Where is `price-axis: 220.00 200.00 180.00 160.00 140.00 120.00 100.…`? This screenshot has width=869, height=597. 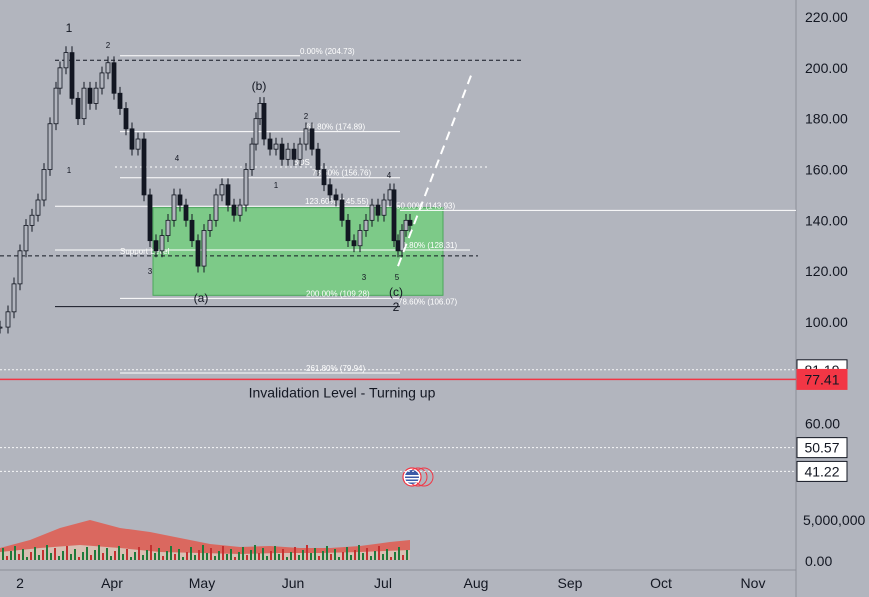
price-axis: 220.00 200.00 180.00 160.00 140.00 120.00 100.… is located at coordinates (834, 289).